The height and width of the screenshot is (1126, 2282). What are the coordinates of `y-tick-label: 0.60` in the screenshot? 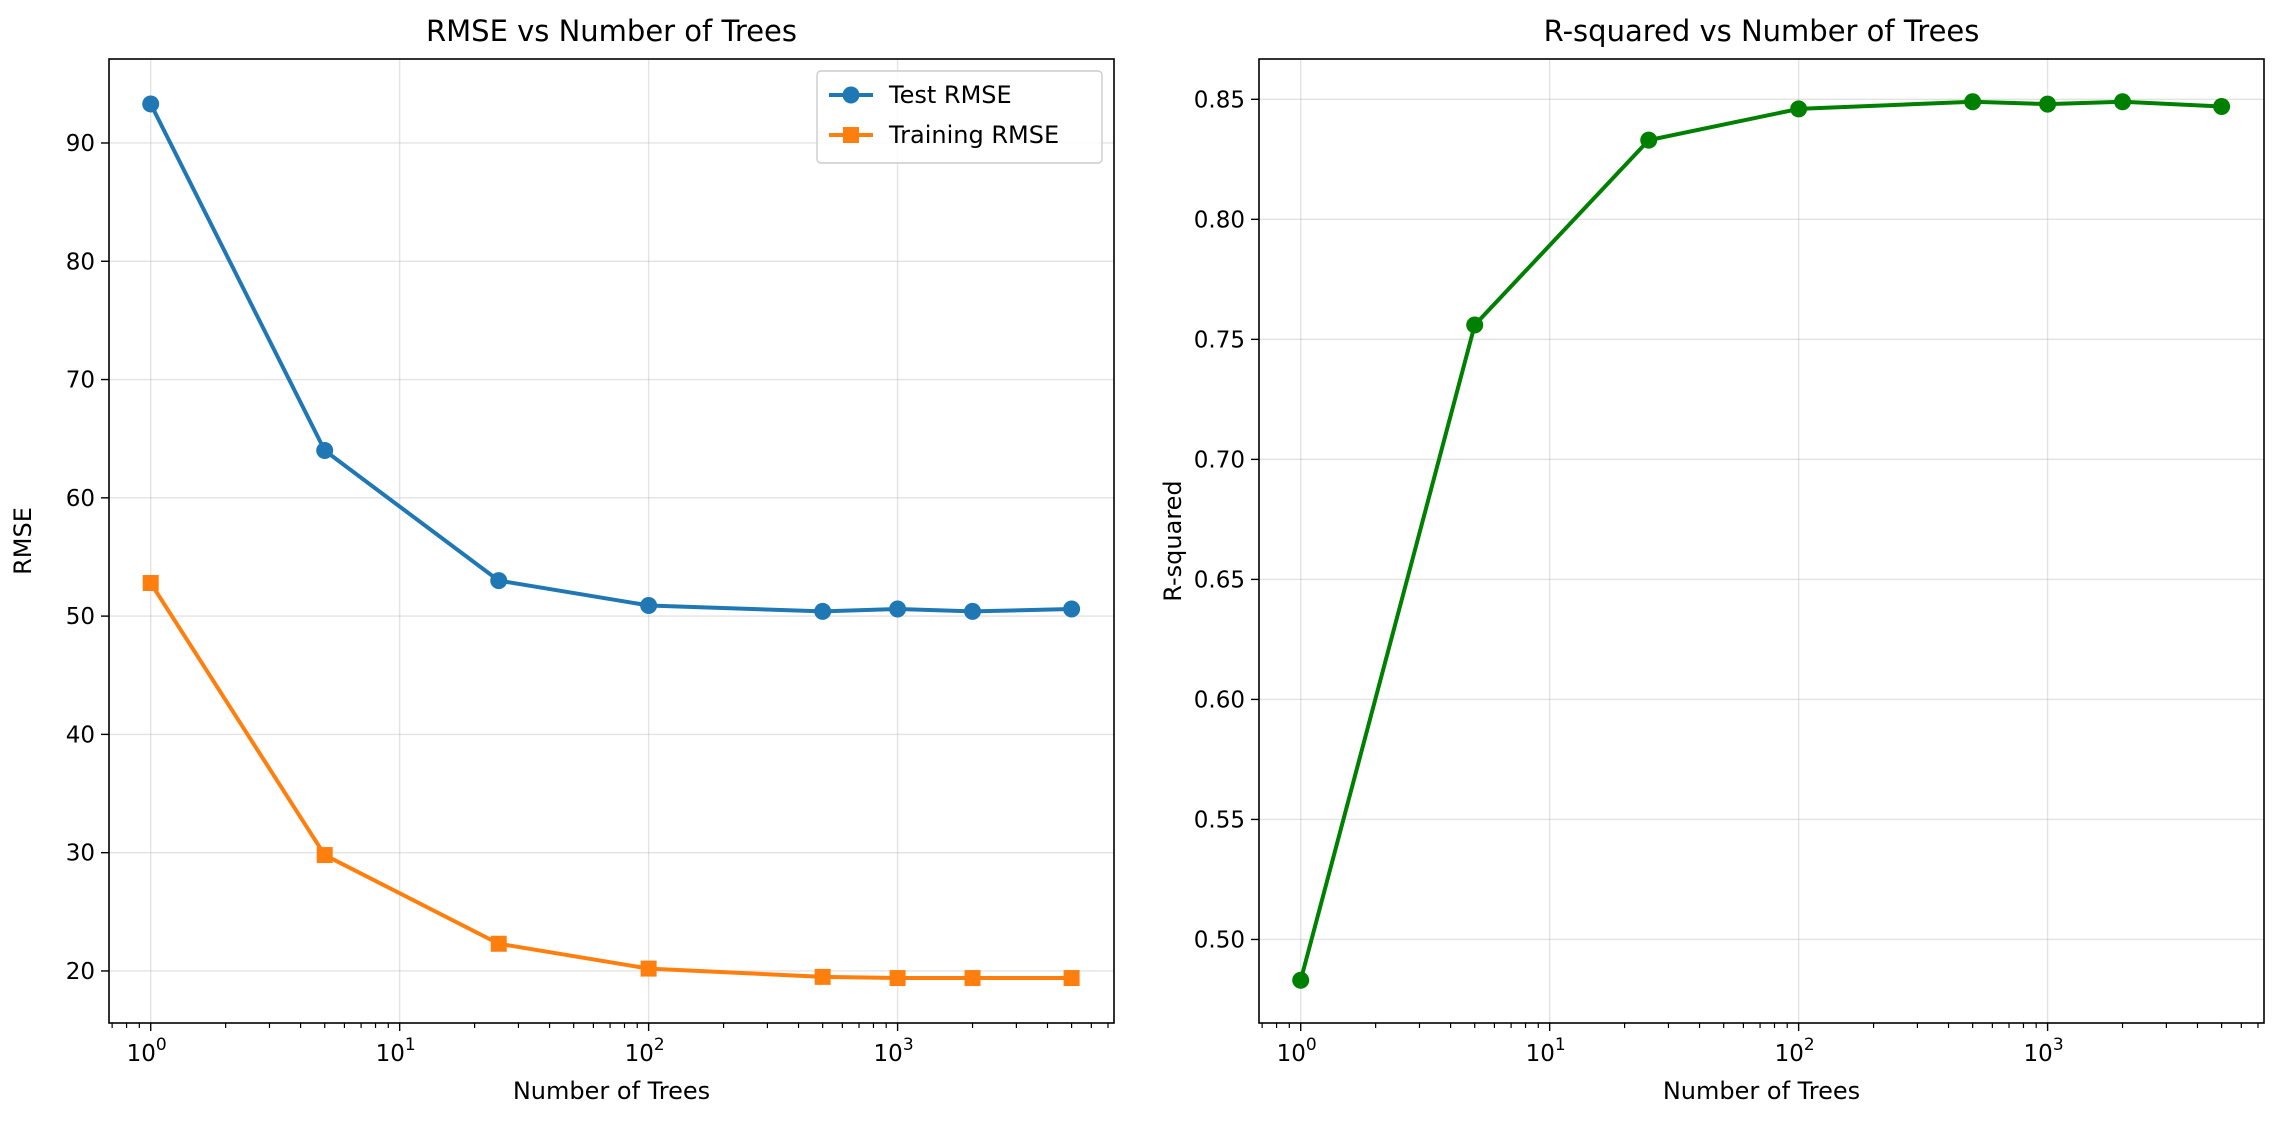 It's located at (1219, 700).